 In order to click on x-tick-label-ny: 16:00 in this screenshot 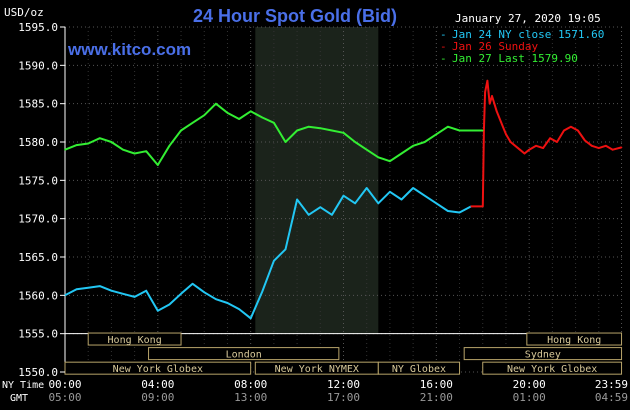, I will do `click(436, 384)`.